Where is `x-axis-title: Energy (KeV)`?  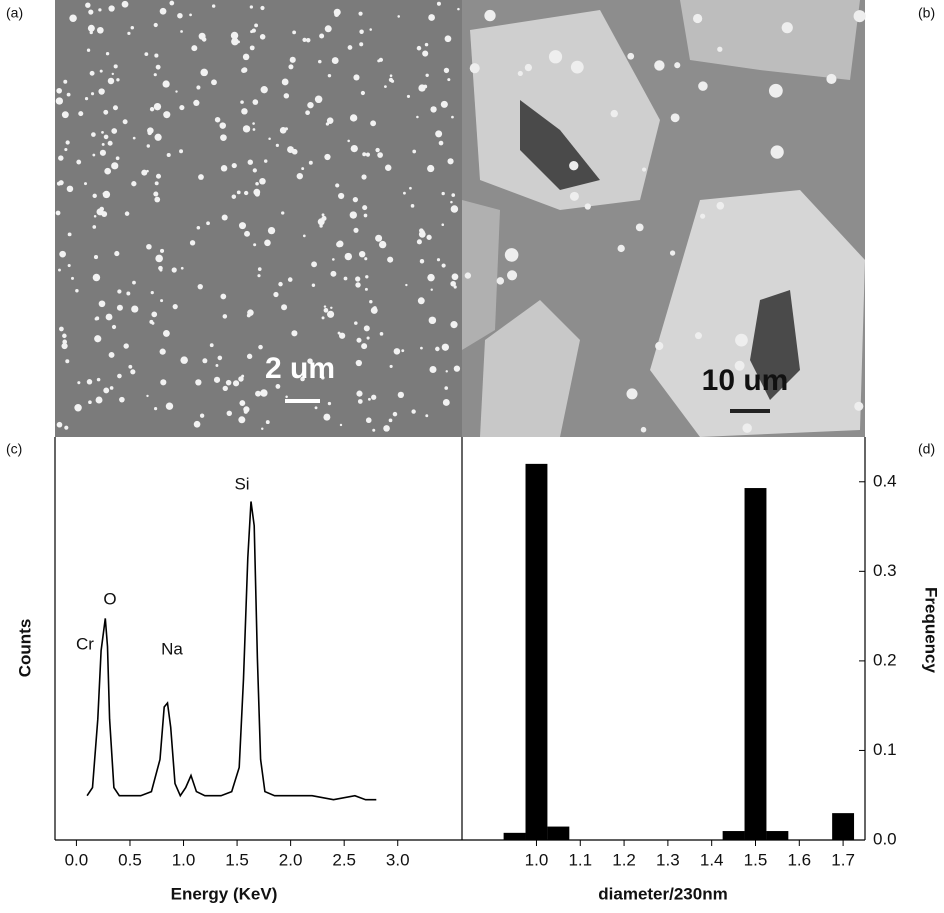 x-axis-title: Energy (KeV) is located at coordinates (224, 893).